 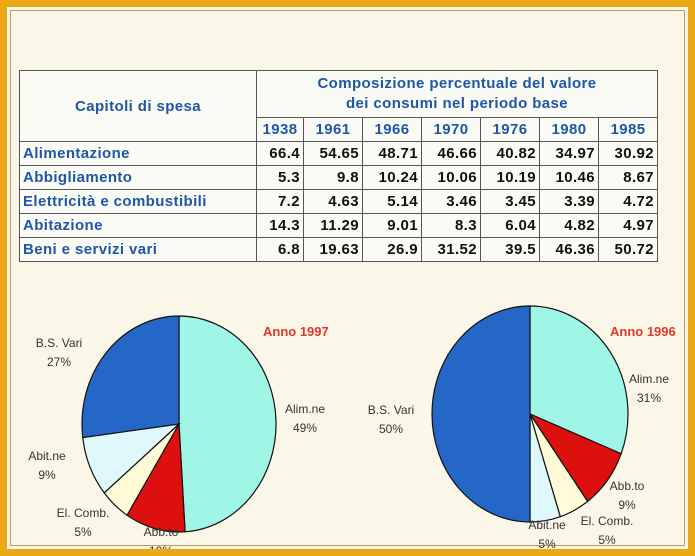 I want to click on value-cell: 7.2, so click(x=280, y=201).